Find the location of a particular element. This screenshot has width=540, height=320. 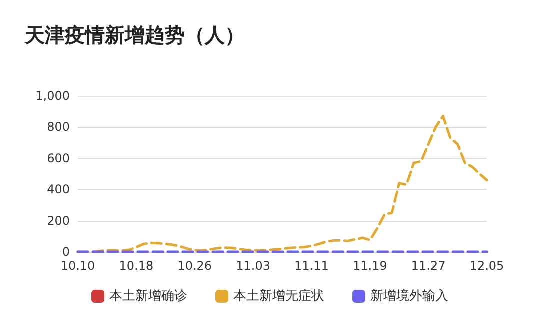

legend-label: 新增境外输入 is located at coordinates (409, 296).